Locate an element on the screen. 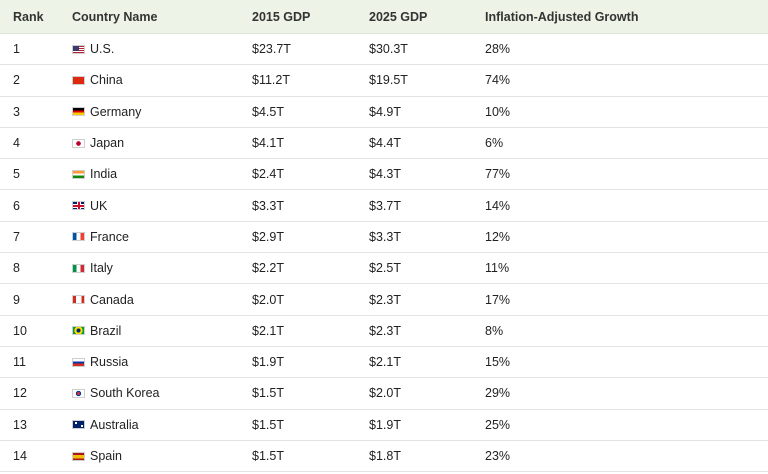  rank-cell: 8 is located at coordinates (16, 268).